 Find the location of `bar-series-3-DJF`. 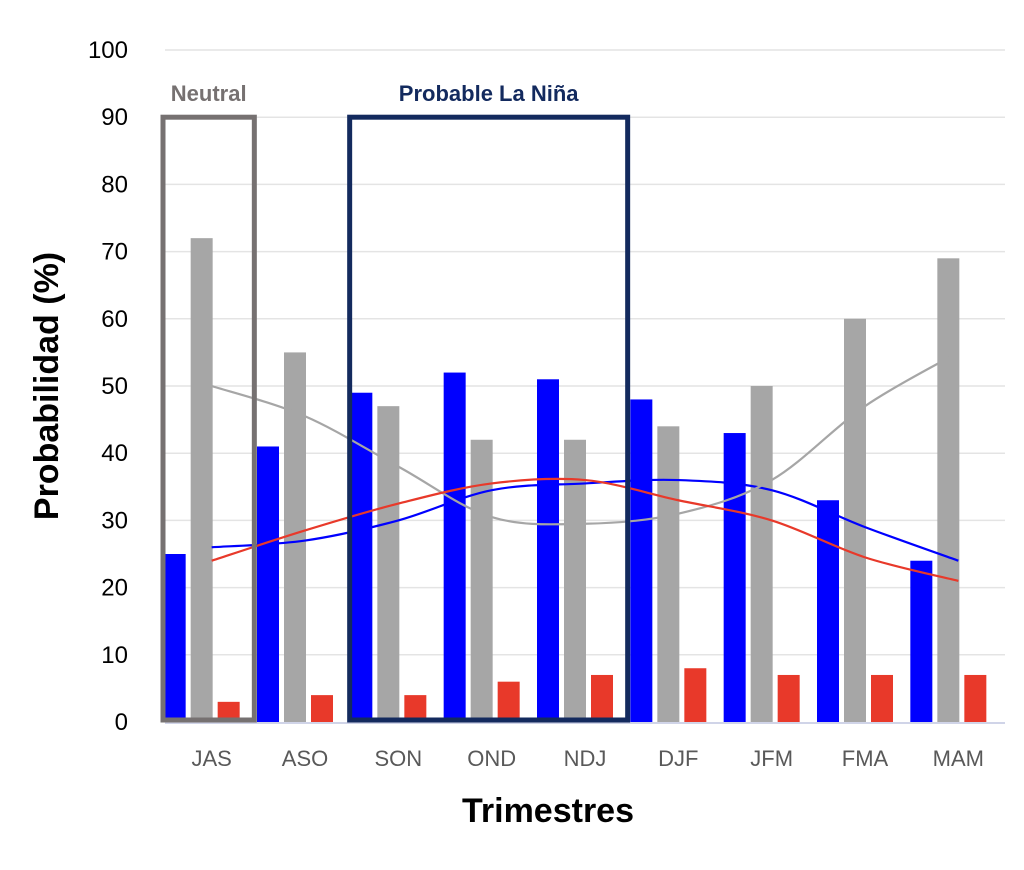

bar-series-3-DJF is located at coordinates (695, 695).